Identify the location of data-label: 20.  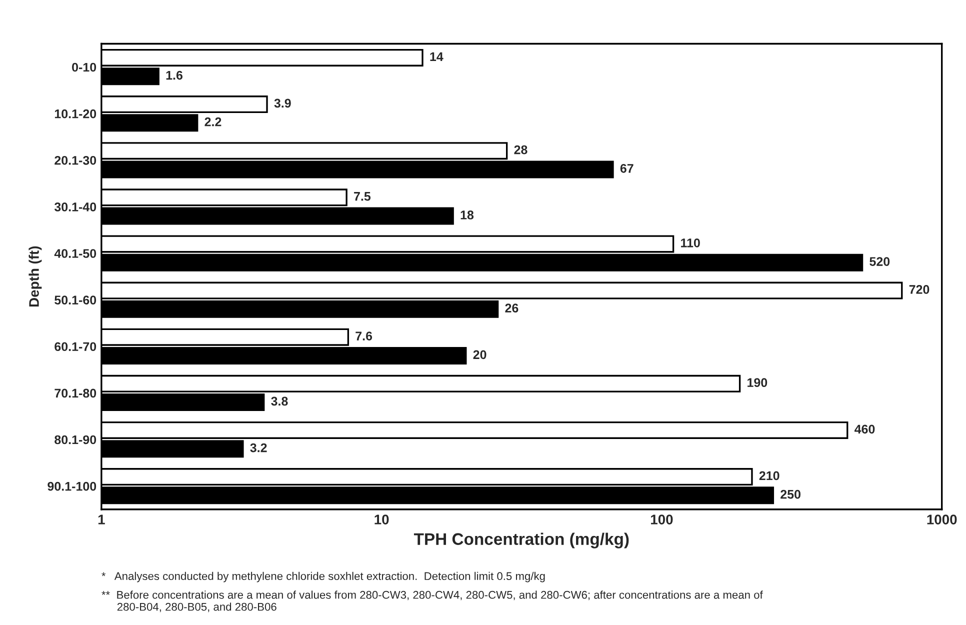
(479, 355).